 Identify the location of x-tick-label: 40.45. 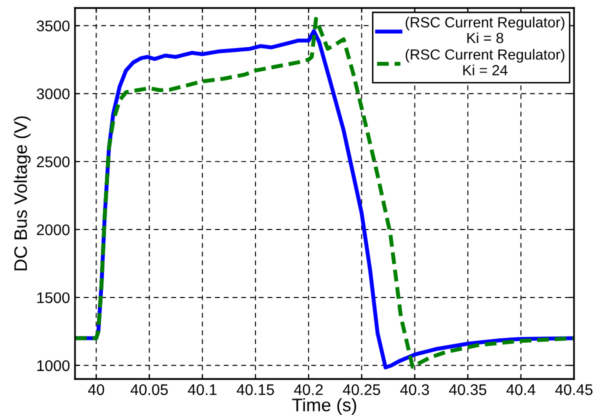
(573, 390).